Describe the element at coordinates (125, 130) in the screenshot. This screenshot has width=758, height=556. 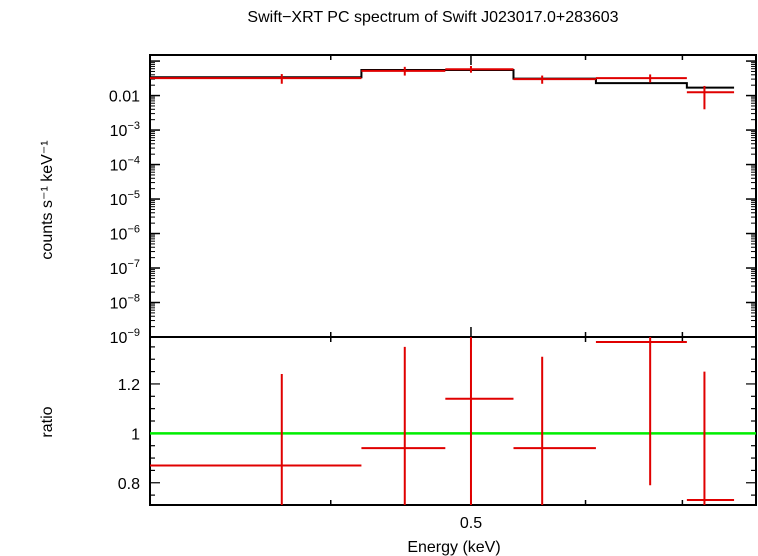
I see `y-tick-label: 10⁻³` at that location.